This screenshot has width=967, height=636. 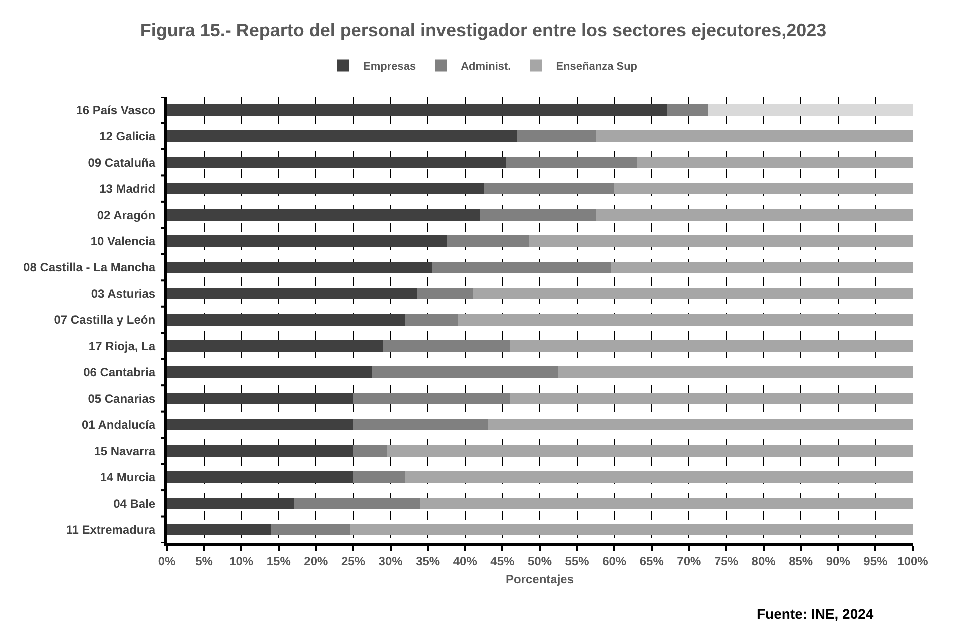 I want to click on legend-label: Administ., so click(x=486, y=67).